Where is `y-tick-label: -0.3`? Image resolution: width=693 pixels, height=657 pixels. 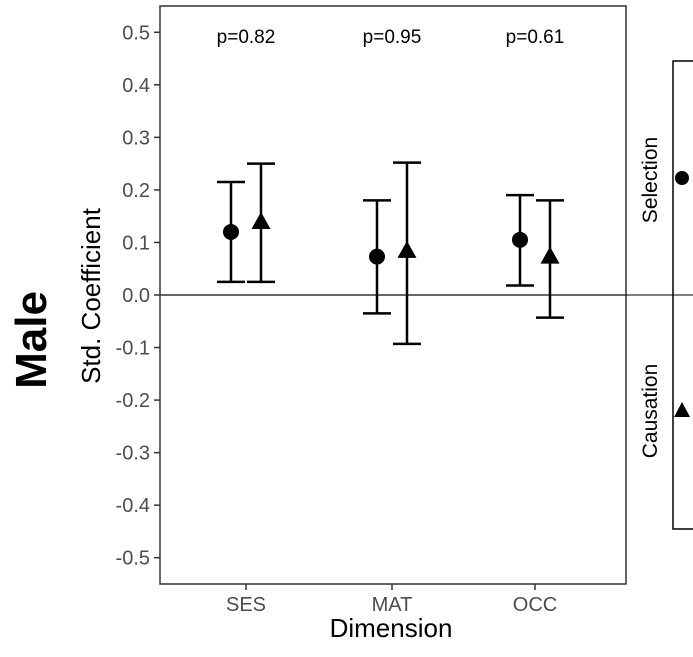
y-tick-label: -0.3 is located at coordinates (133, 454).